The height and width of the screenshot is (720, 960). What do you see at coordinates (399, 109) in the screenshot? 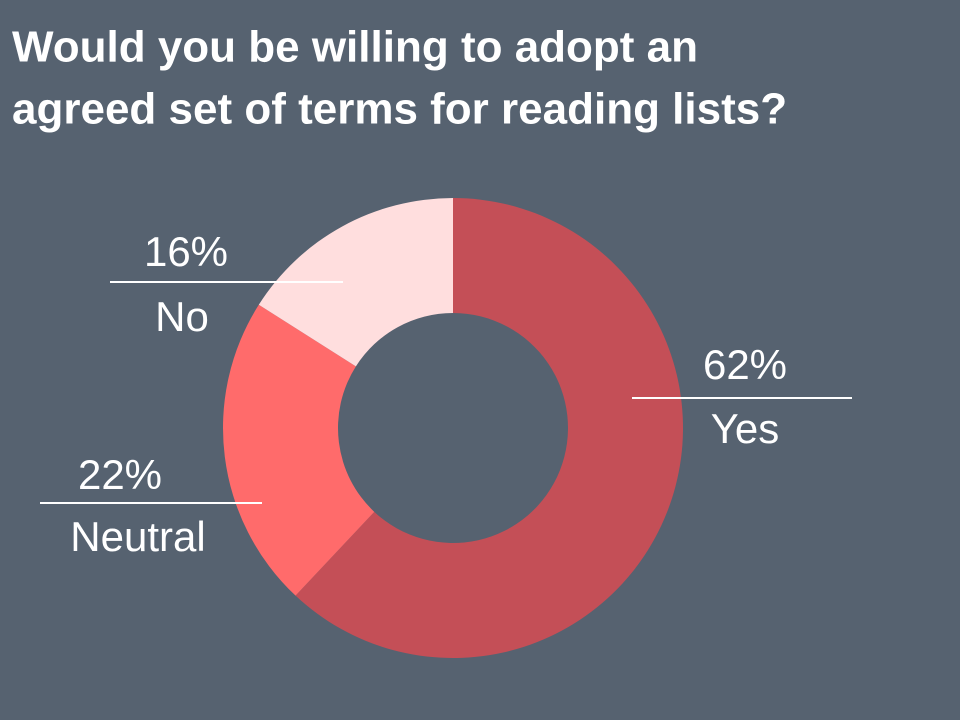
I see `chart-title: agreed set of terms for reading lists?` at bounding box center [399, 109].